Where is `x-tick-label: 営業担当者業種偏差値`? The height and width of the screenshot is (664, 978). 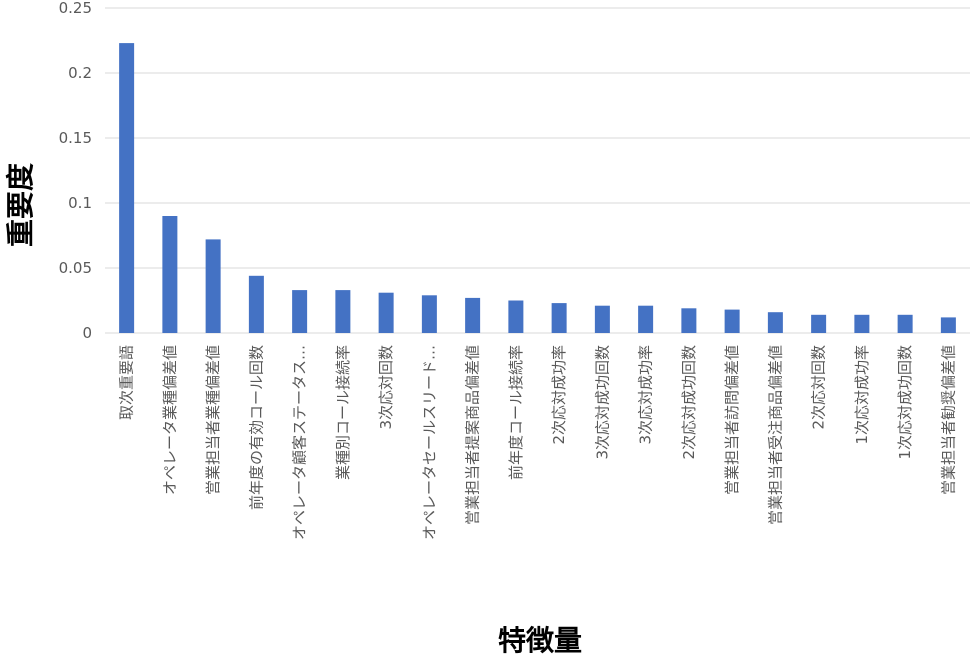 x-tick-label: 営業担当者業種偏差値 is located at coordinates (213, 420).